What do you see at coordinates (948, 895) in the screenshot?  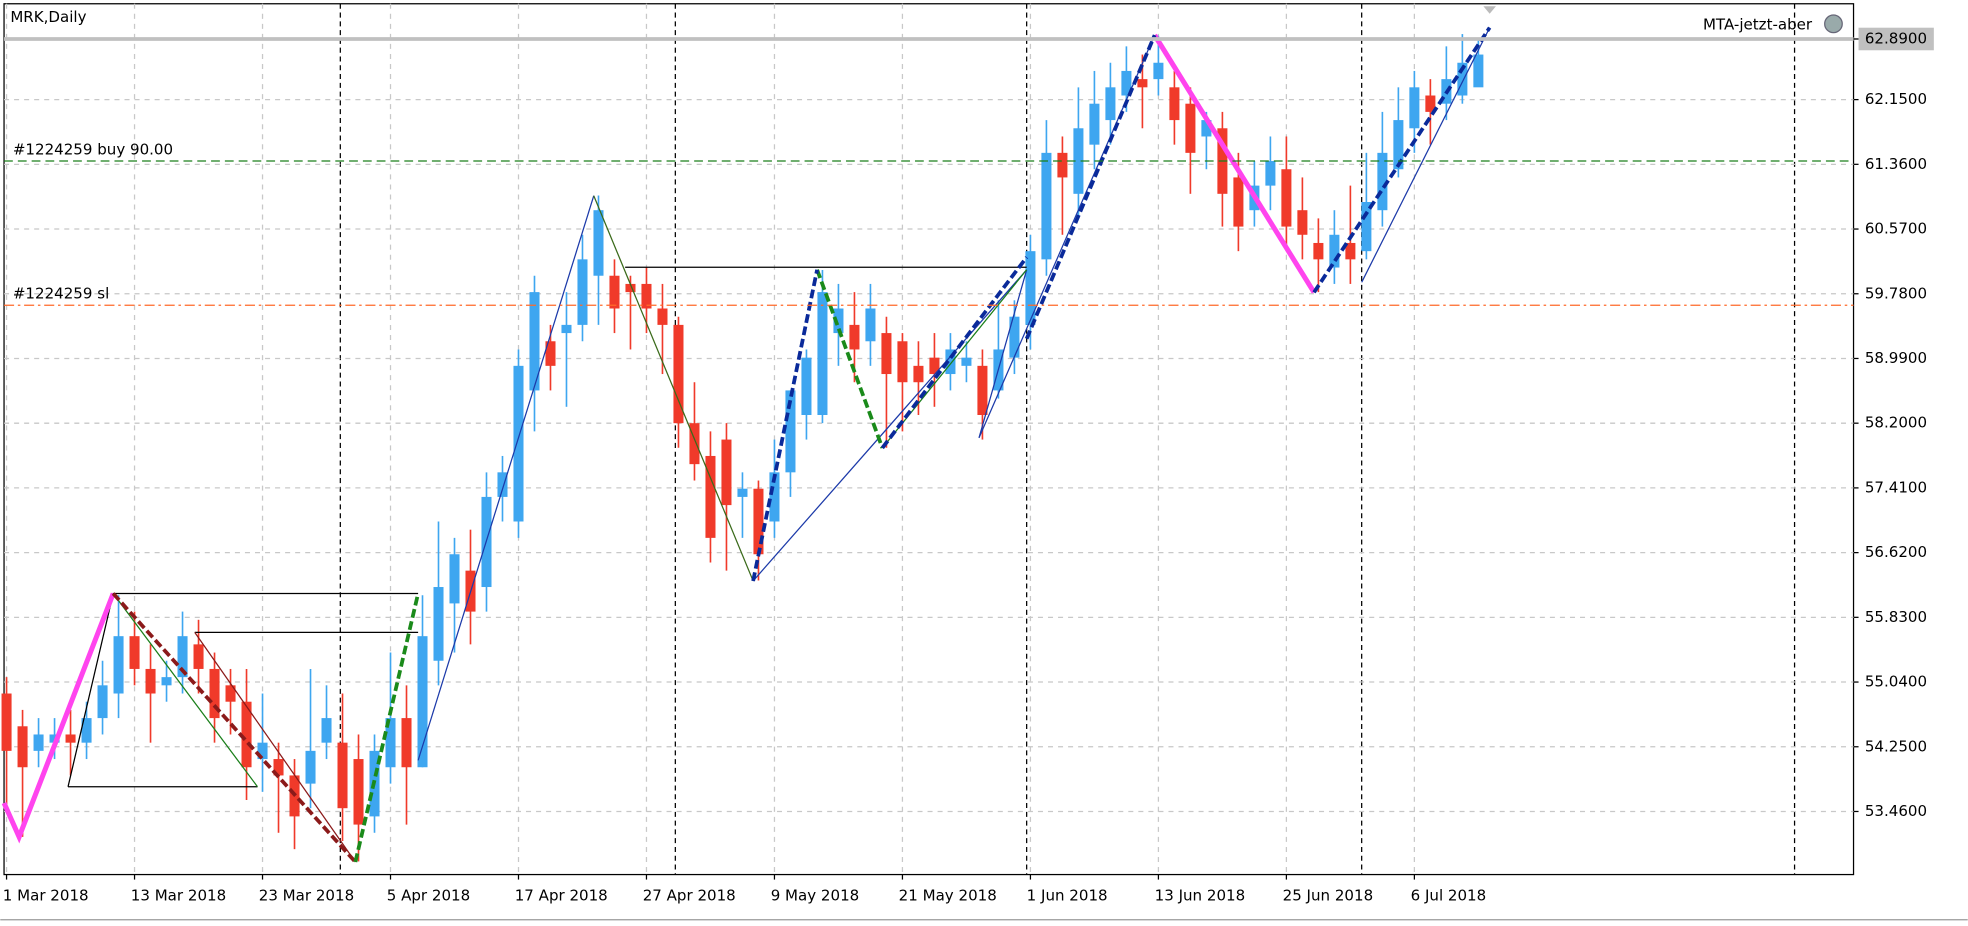 I see `x-tick-label: 21 May 2018` at bounding box center [948, 895].